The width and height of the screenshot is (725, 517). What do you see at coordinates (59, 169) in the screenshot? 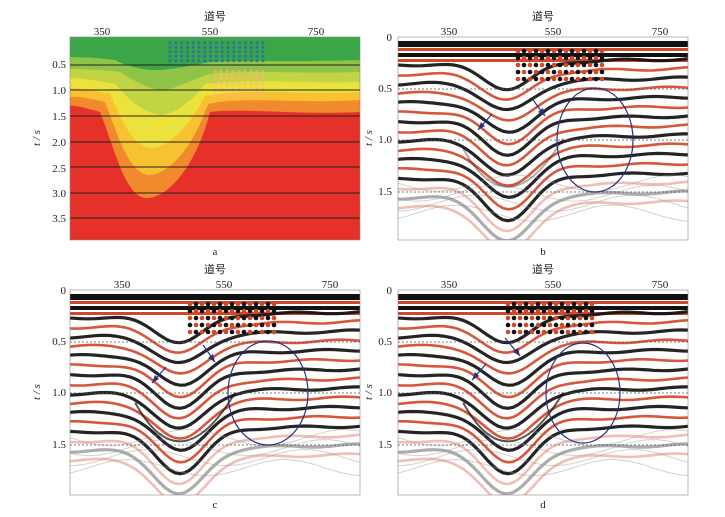
I see `panel-a-ytick-2-5: 2.5` at bounding box center [59, 169].